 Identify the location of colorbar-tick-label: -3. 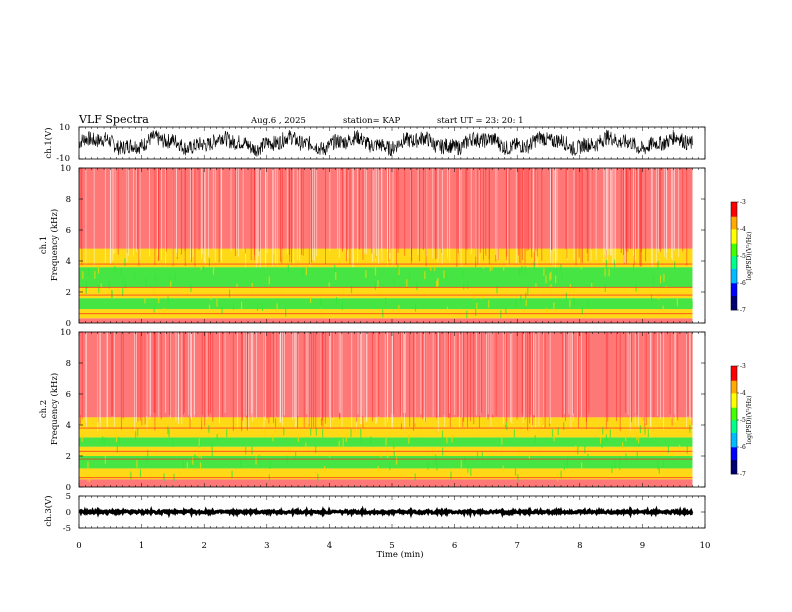
(743, 202).